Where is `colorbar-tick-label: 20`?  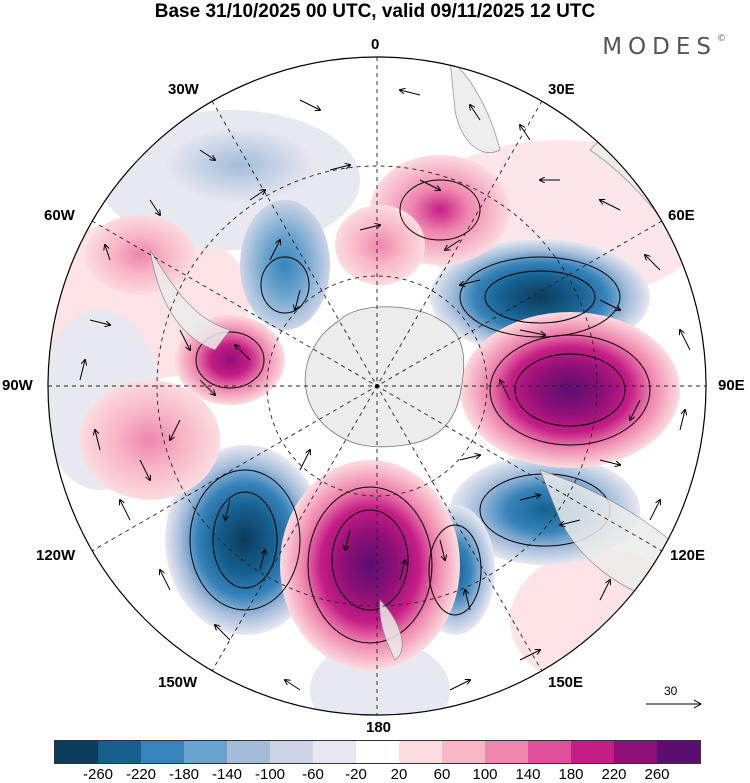 colorbar-tick-label: 20 is located at coordinates (399, 774).